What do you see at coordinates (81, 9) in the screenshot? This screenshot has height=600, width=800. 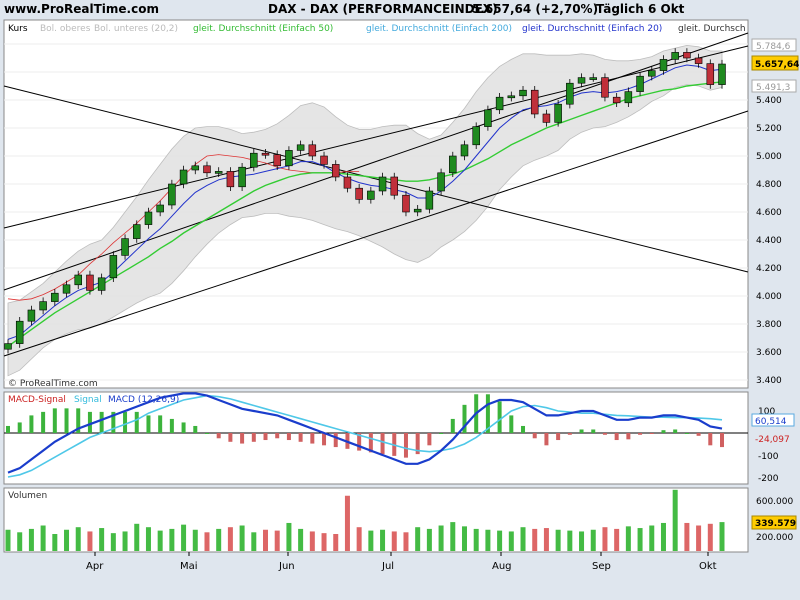 I see `site-url: www.ProRealTime.com` at bounding box center [81, 9].